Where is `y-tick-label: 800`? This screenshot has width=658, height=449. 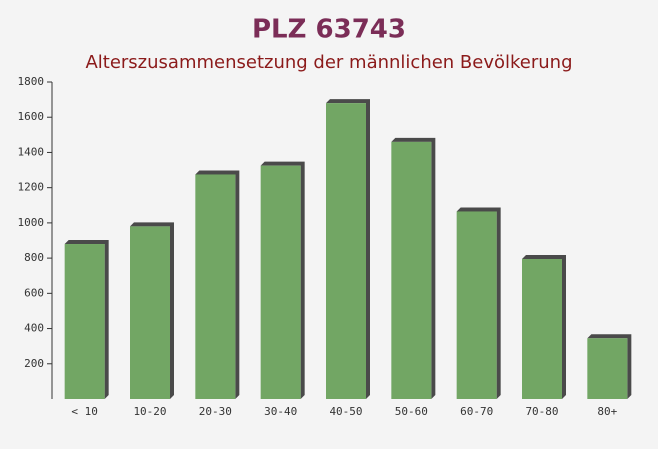 y-tick-label: 800 is located at coordinates (34, 257).